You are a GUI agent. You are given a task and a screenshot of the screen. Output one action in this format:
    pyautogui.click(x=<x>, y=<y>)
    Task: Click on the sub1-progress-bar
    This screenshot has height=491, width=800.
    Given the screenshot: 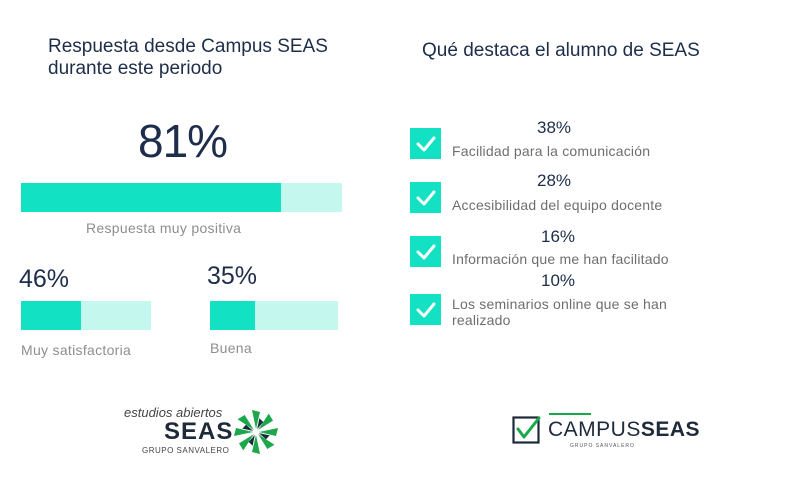 What is the action you would take?
    pyautogui.click(x=86, y=315)
    